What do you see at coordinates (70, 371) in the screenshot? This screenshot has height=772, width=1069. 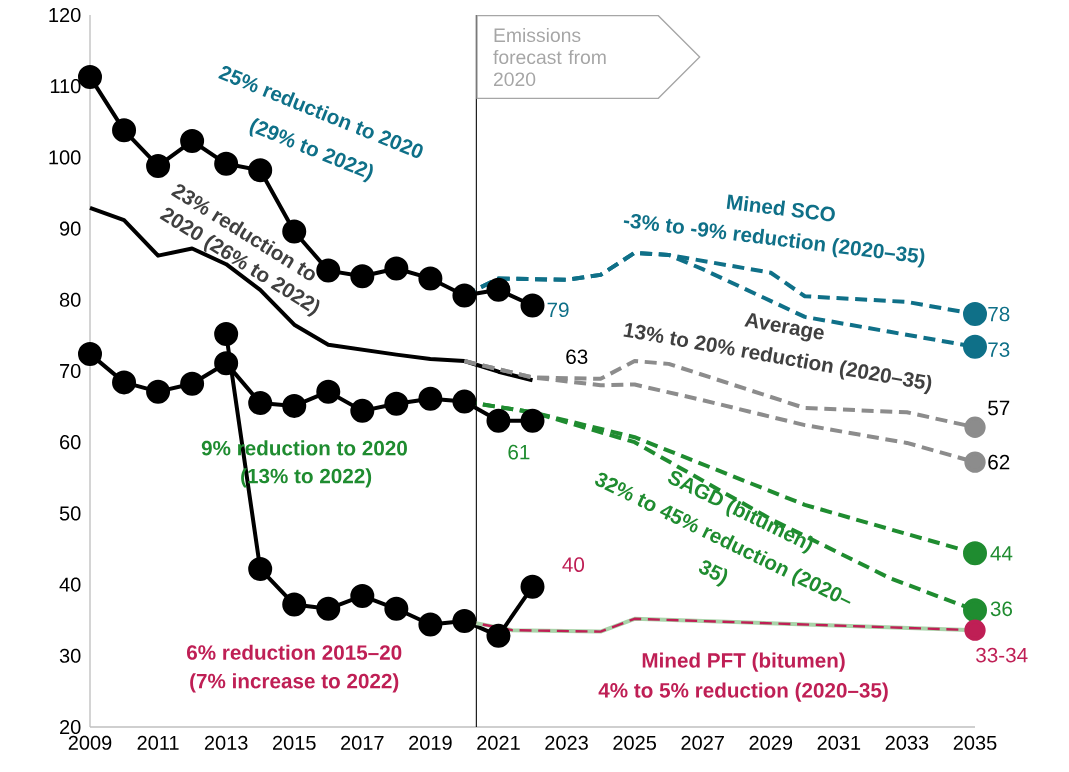 I see `y-tick-label: 70` at bounding box center [70, 371].